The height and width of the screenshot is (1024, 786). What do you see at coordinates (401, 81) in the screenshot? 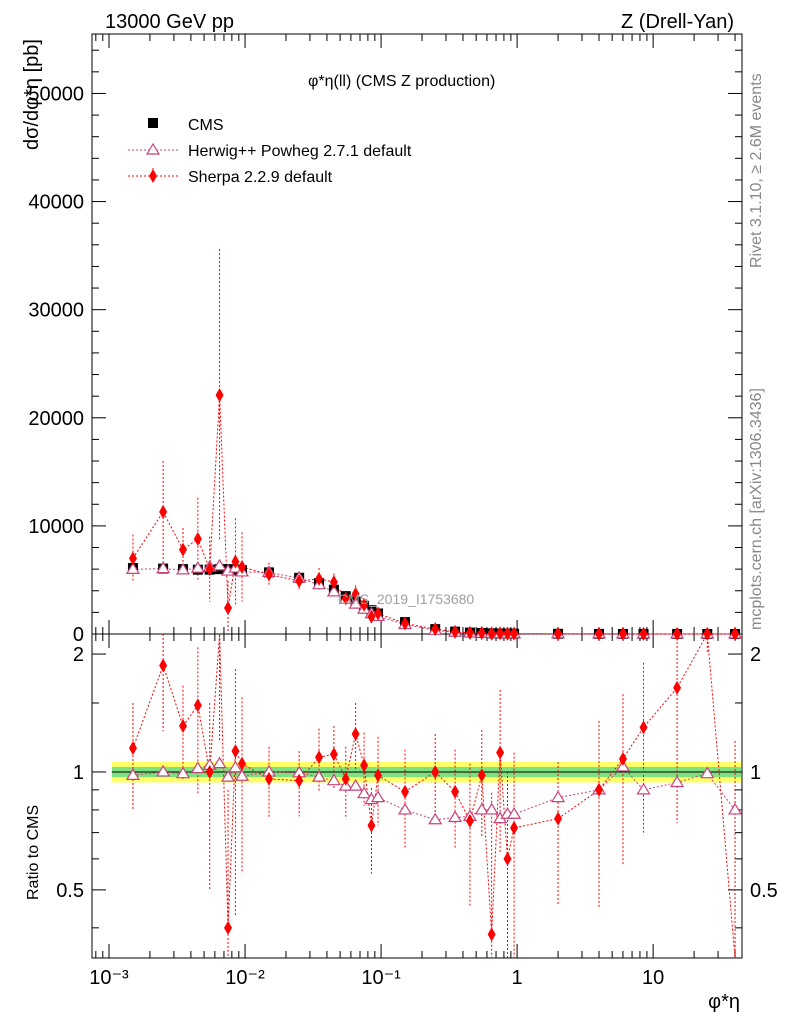
I see `plot-title: φ*η(ll) (CMS Z production)` at bounding box center [401, 81].